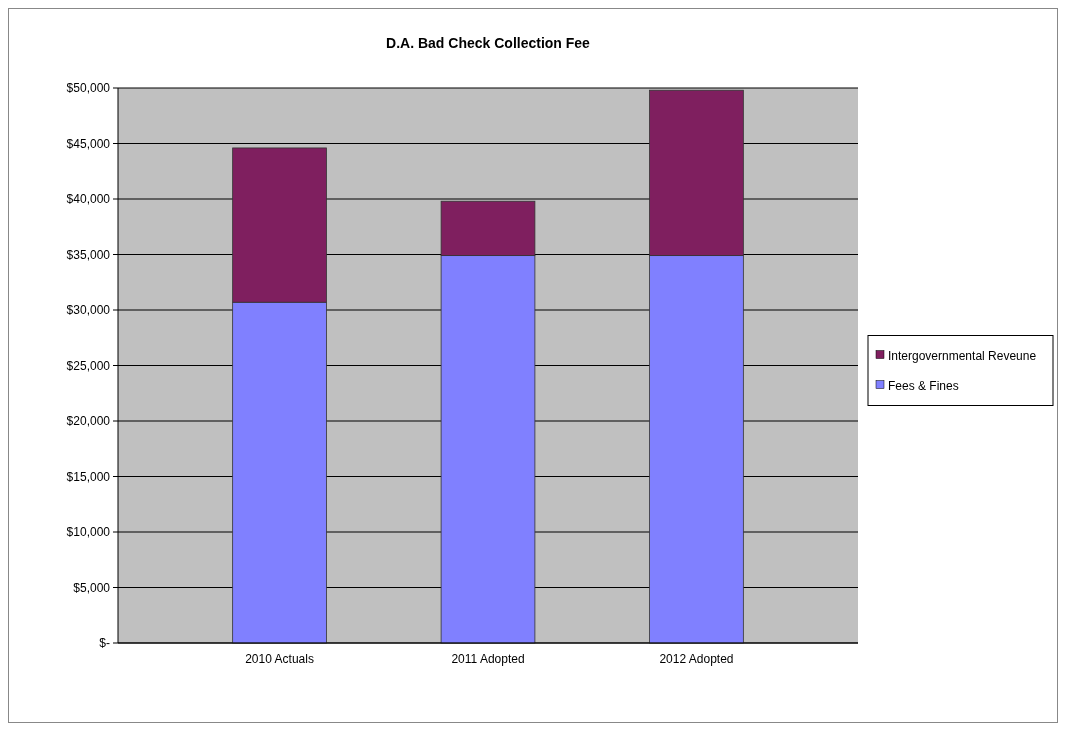 The height and width of the screenshot is (733, 1068). Describe the element at coordinates (696, 659) in the screenshot. I see `x-tick-label: 2012 Adopted` at that location.